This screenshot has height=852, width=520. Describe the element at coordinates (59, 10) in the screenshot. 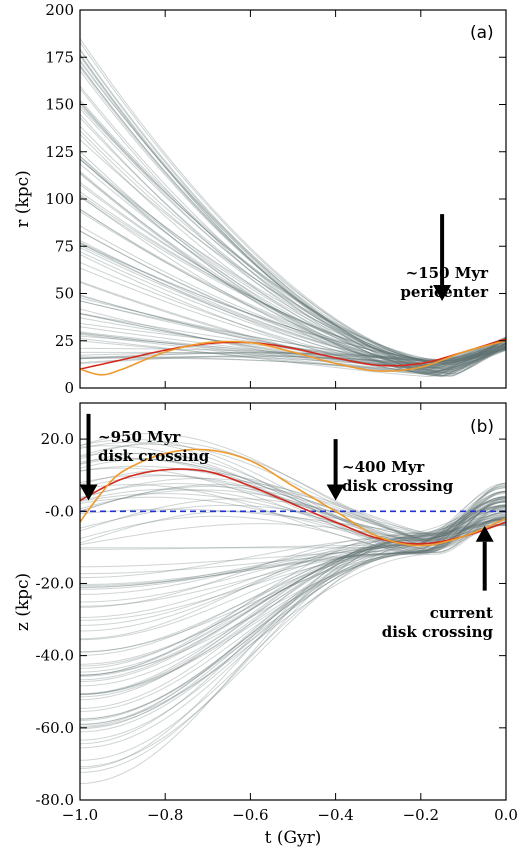

I see `y-tick-label: 200` at that location.